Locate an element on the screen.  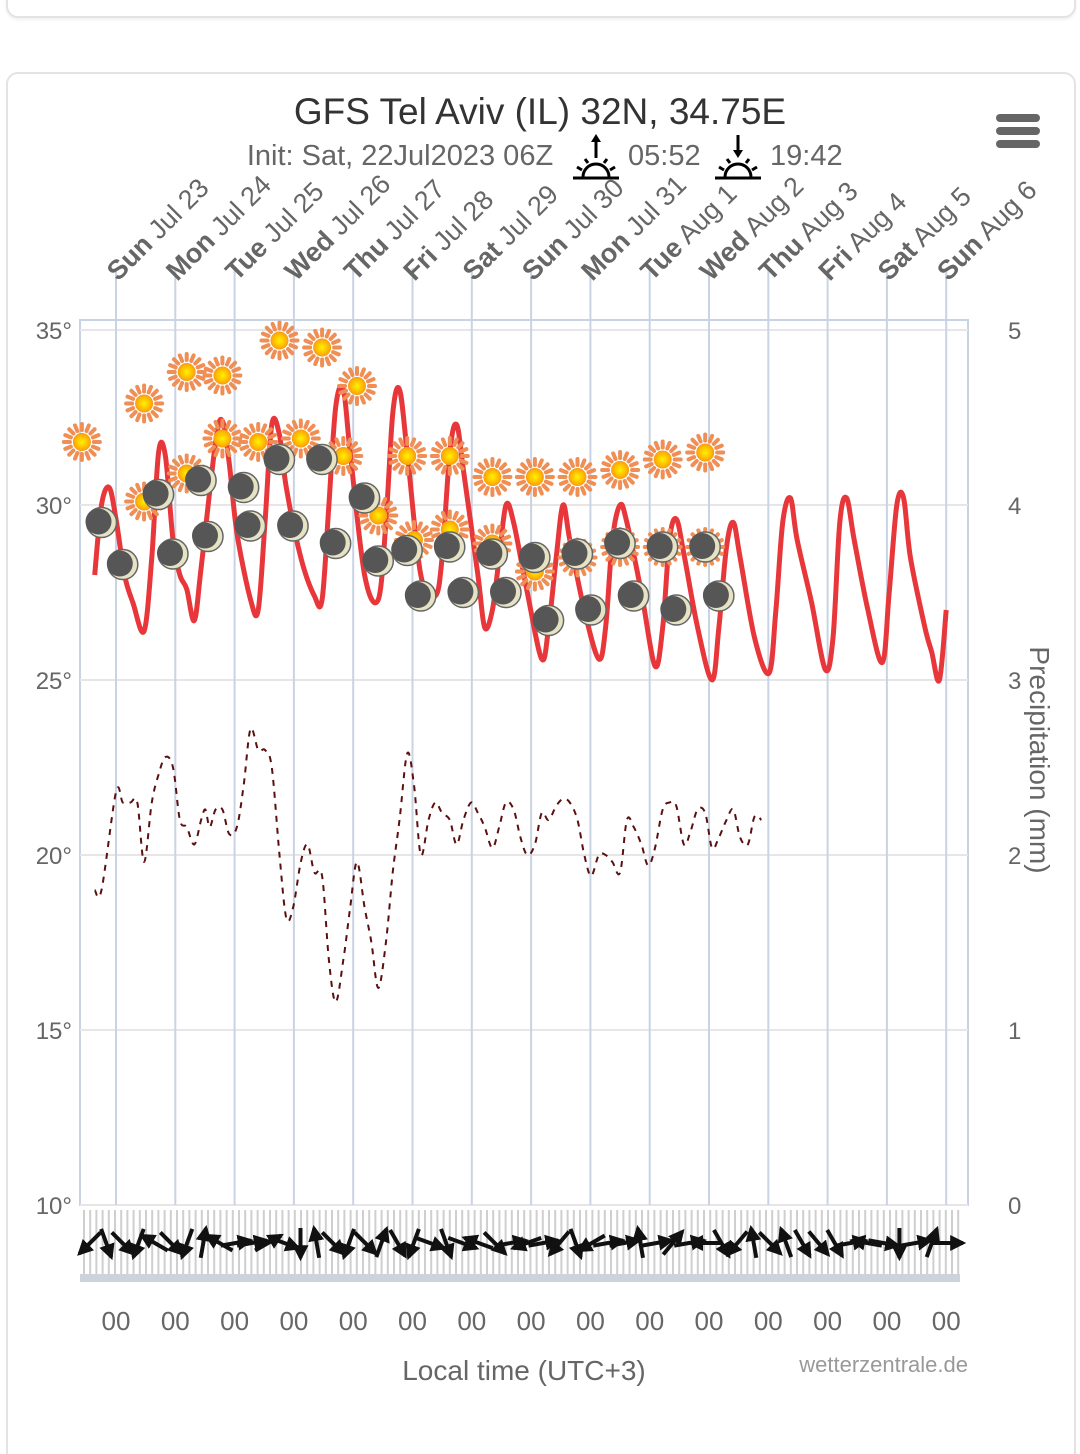
y-axis-right: 5 4 3 2 1 0 is located at coordinates (1014, 769).